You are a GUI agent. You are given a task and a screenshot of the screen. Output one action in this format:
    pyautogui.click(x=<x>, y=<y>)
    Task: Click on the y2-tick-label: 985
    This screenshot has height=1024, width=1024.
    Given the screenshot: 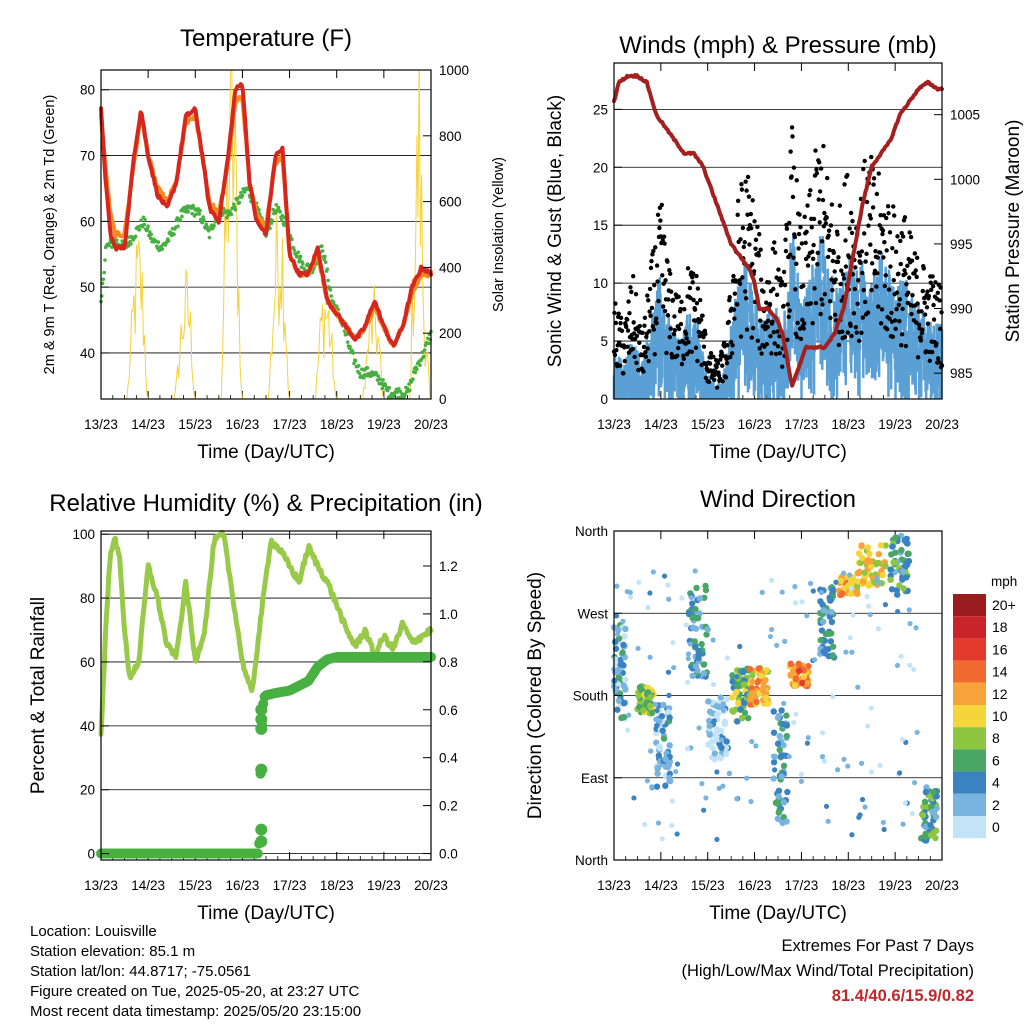 What is the action you would take?
    pyautogui.click(x=961, y=373)
    